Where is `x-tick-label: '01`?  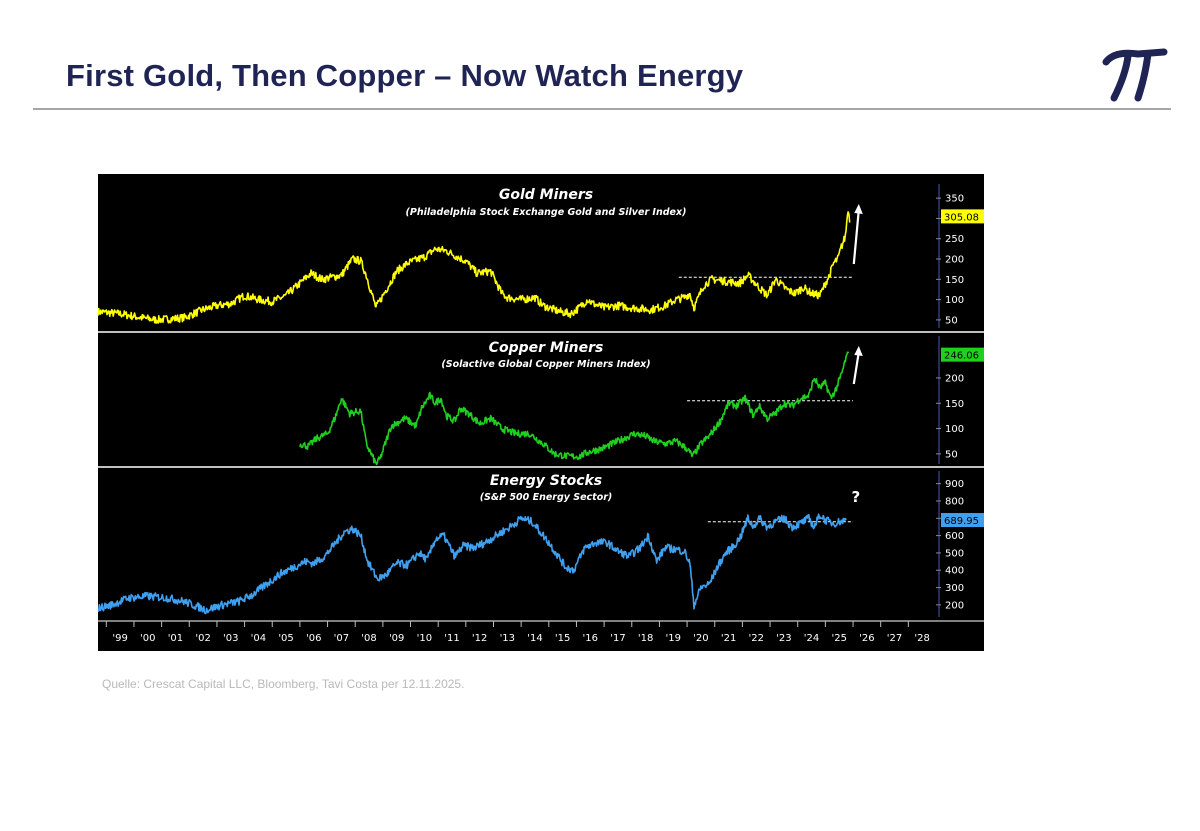
x-tick-label: '01 is located at coordinates (175, 638).